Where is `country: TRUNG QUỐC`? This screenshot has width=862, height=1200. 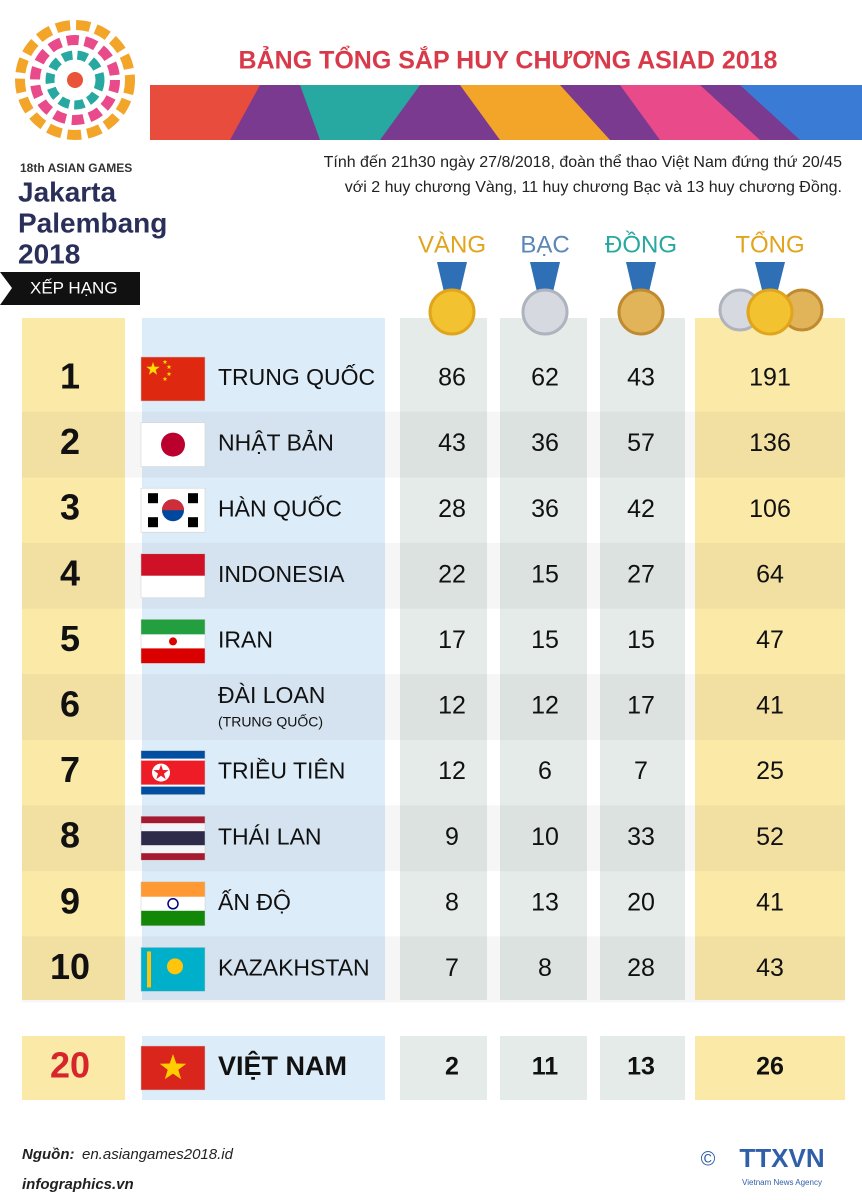
country: TRUNG QUỐC is located at coordinates (296, 376).